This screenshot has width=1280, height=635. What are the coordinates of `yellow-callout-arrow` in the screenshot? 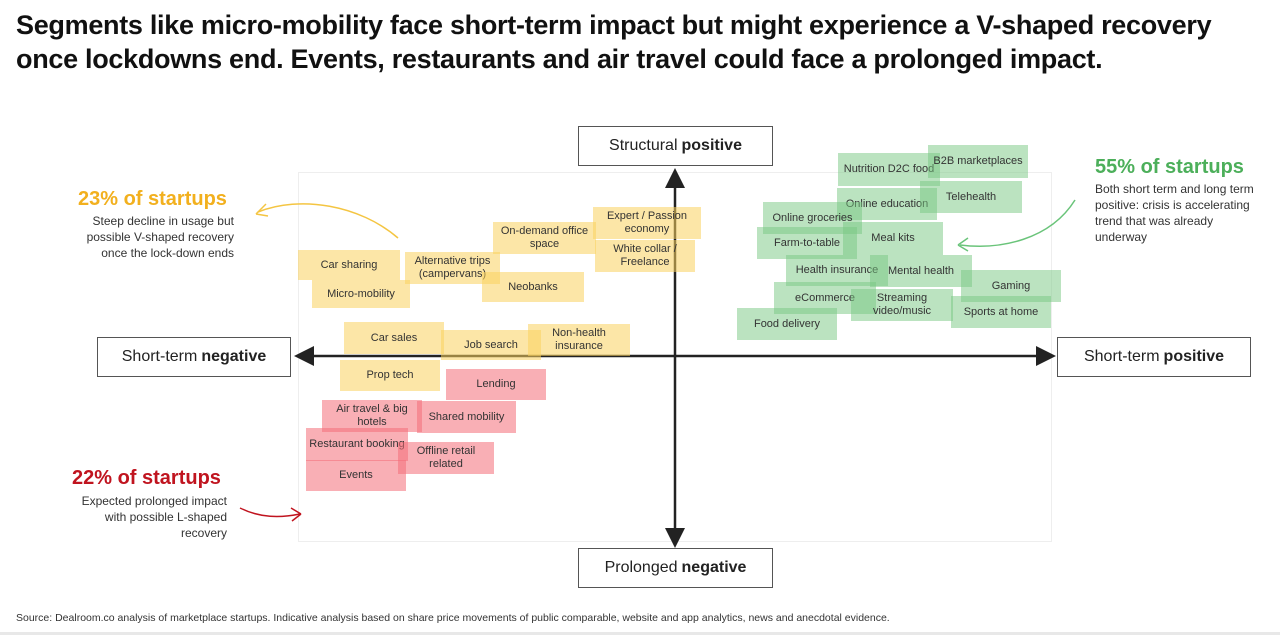 It's located at (328, 221).